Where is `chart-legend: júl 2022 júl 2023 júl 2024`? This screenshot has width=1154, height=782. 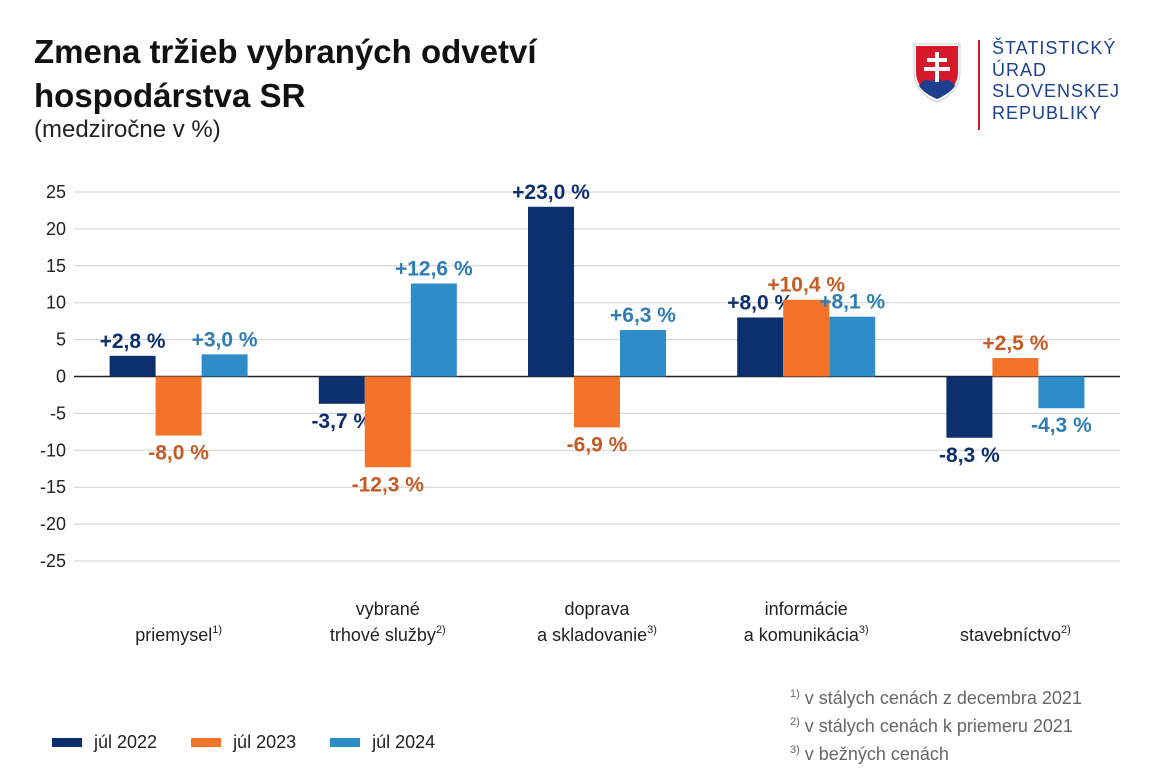
chart-legend: júl 2022 júl 2023 júl 2024 is located at coordinates (260, 742).